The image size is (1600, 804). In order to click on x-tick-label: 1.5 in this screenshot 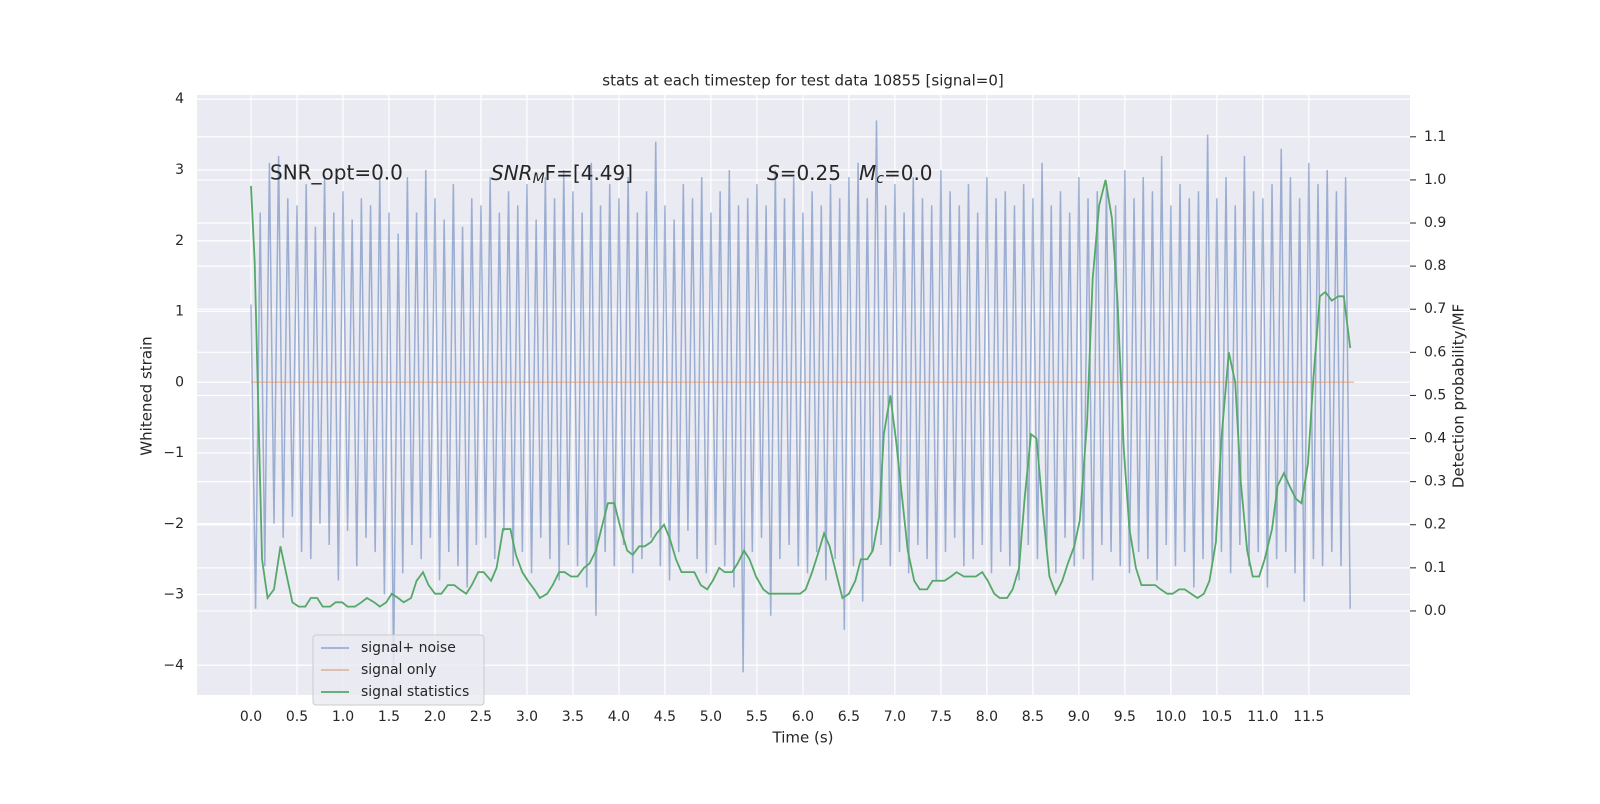, I will do `click(389, 717)`.